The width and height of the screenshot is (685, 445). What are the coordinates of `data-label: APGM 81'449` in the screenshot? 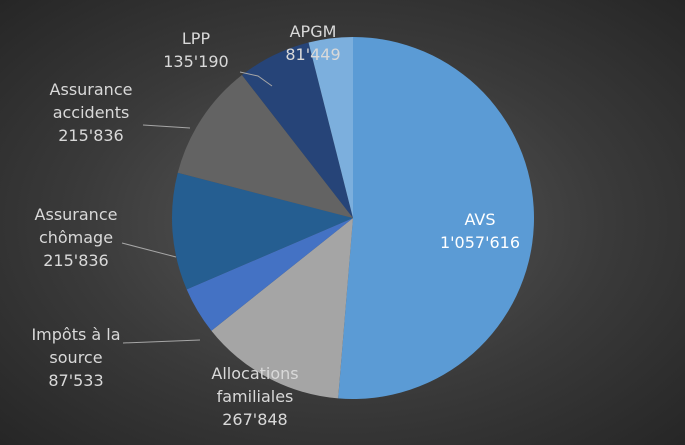 It's located at (313, 43).